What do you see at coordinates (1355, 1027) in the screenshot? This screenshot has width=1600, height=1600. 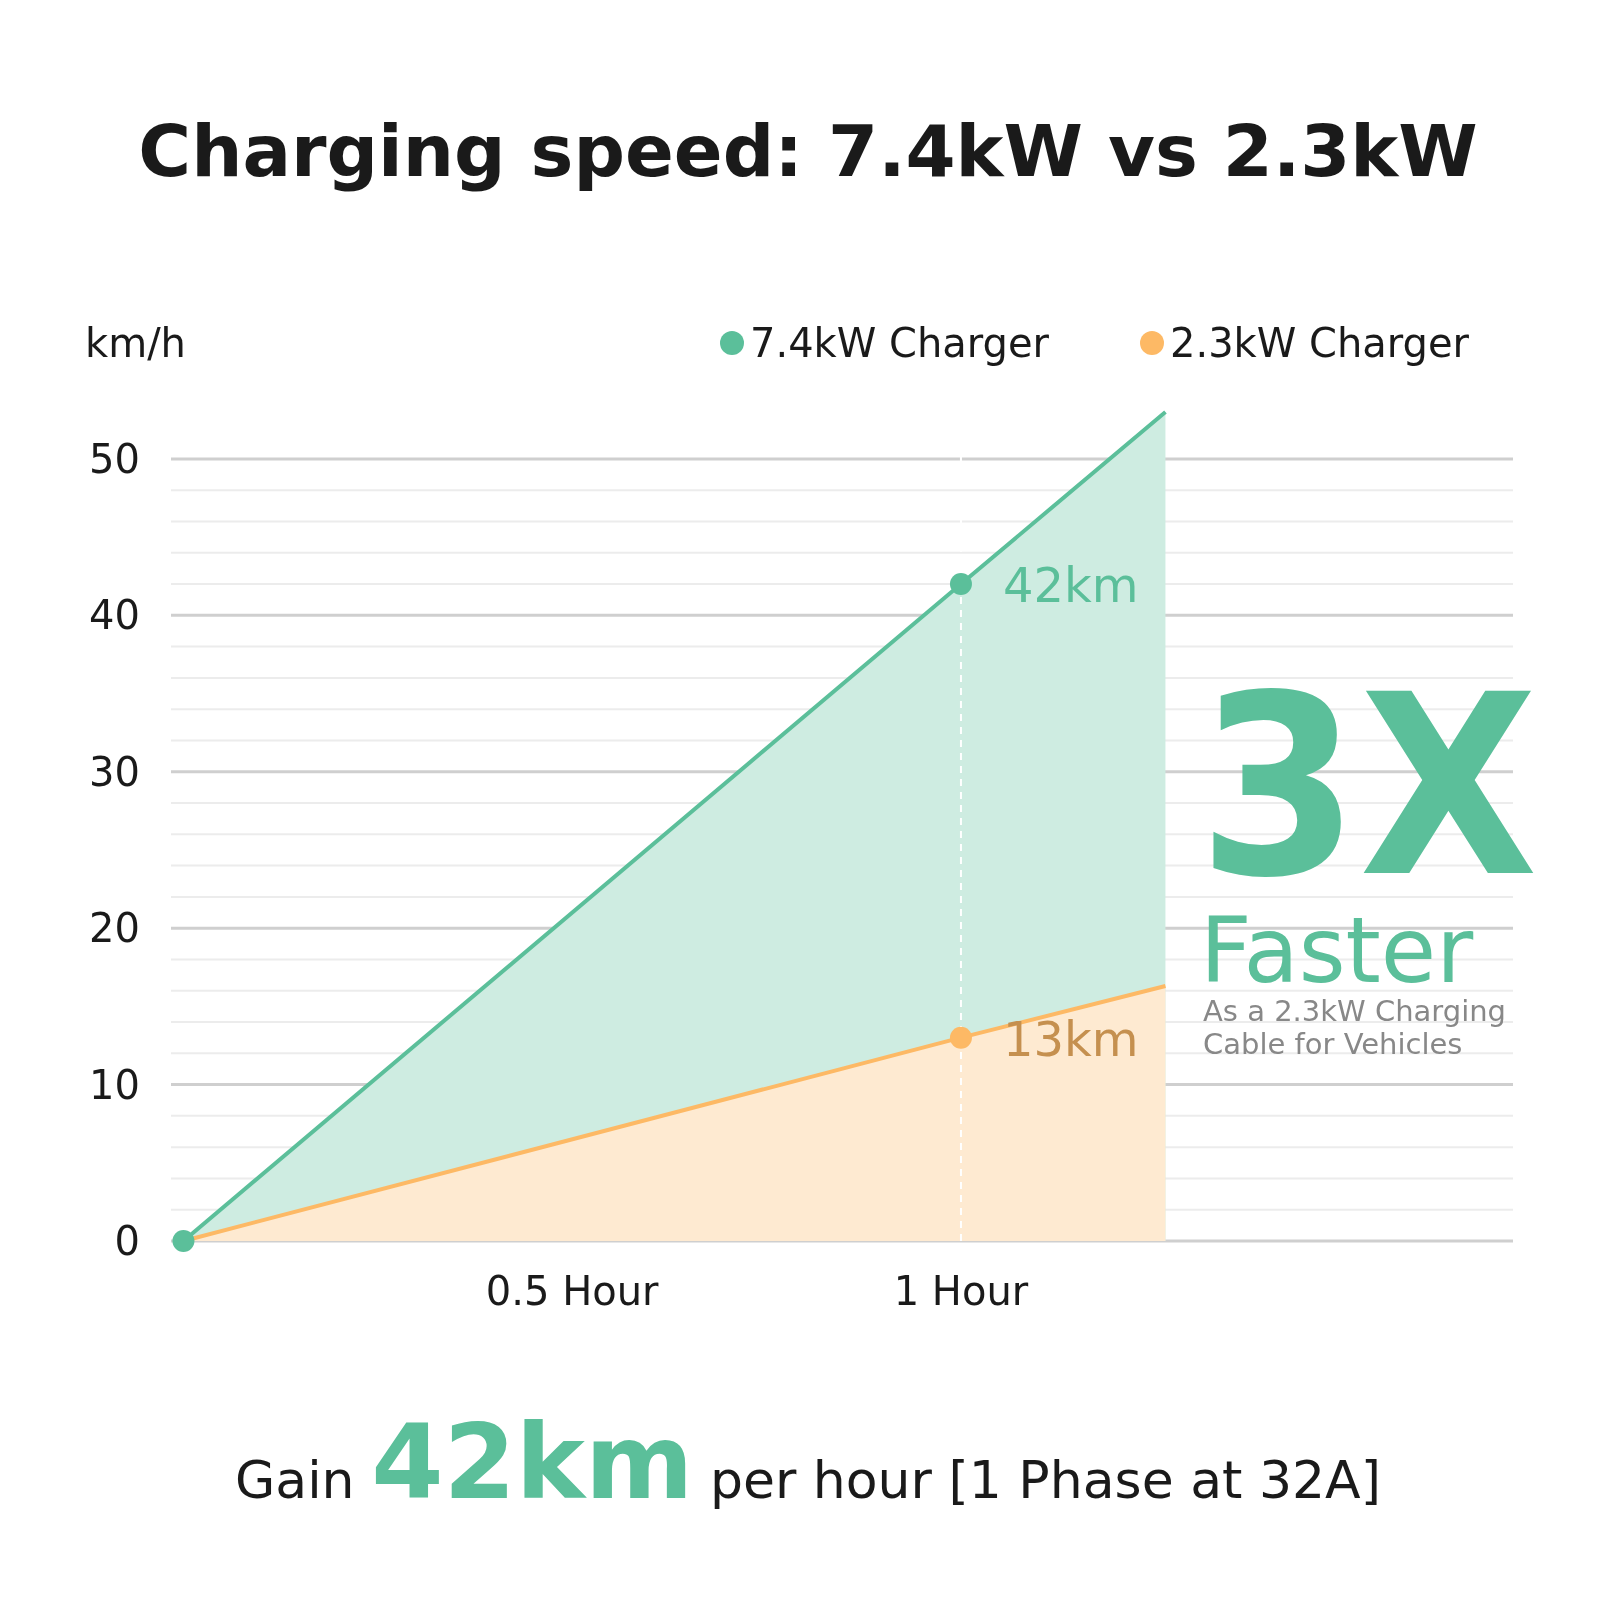 I see `annotation: As a 2.3kW Charging Cable for Vehicles` at bounding box center [1355, 1027].